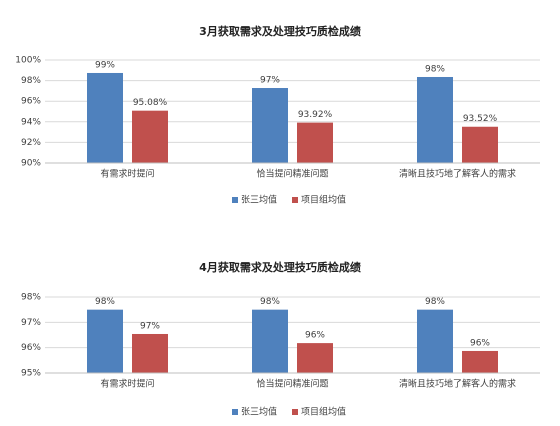  I want to click on chart-title: 3月获取需求及处理技巧质检成绩, so click(280, 31).